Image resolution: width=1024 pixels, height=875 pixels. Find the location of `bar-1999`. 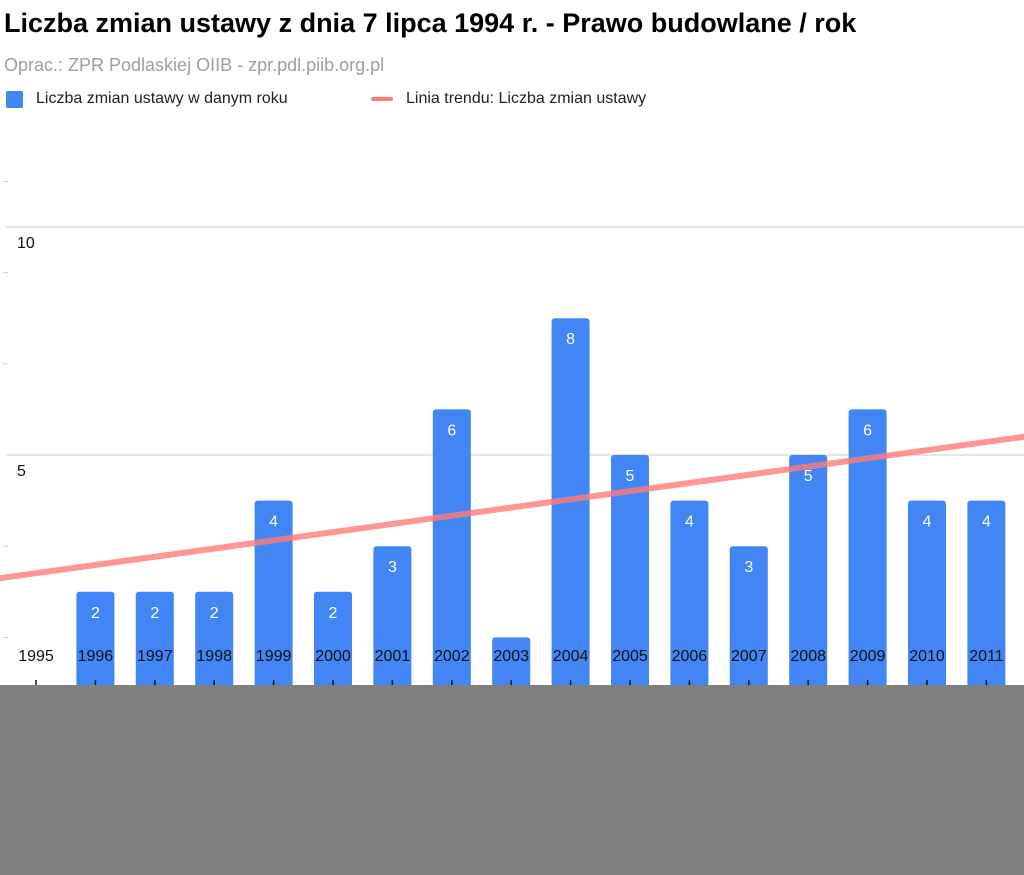

bar-1999 is located at coordinates (273, 593).